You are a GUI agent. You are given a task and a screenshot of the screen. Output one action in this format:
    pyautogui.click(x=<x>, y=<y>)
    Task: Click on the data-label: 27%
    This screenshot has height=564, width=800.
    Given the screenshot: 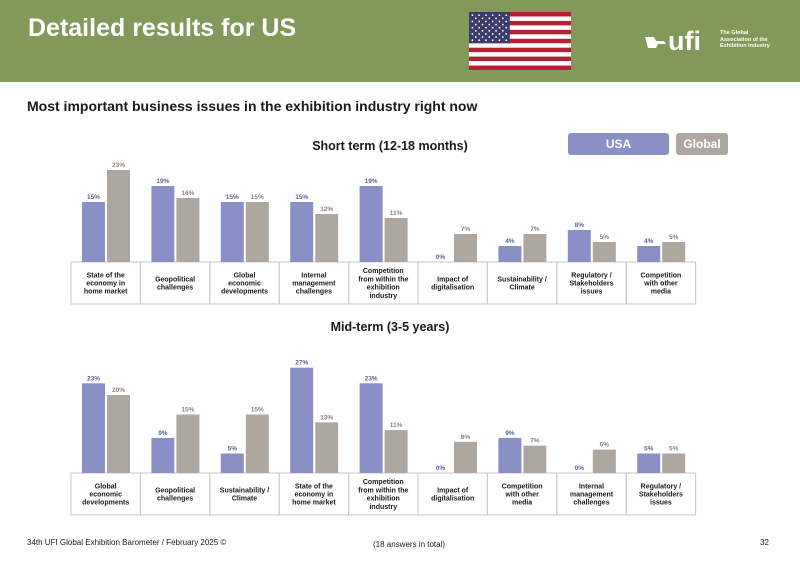 What is the action you would take?
    pyautogui.click(x=301, y=363)
    